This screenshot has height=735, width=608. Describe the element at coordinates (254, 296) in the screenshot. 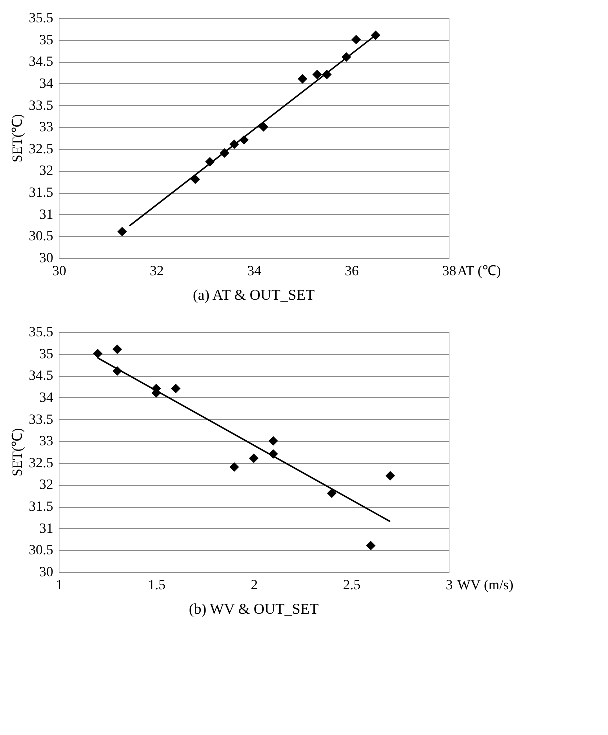

I see `text: (a) AT & OUT_SET` at that location.